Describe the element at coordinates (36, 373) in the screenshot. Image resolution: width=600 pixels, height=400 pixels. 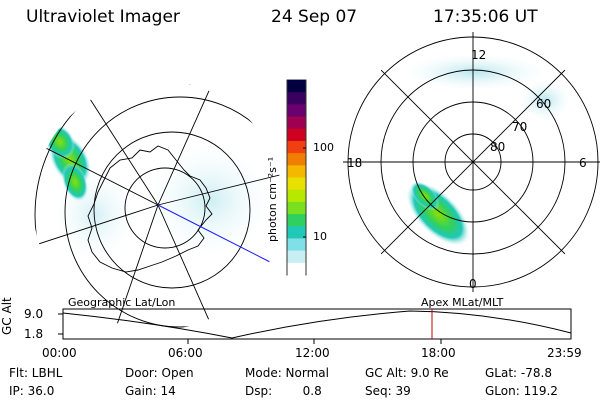
I see `filter-info: Flt: LBHL` at that location.